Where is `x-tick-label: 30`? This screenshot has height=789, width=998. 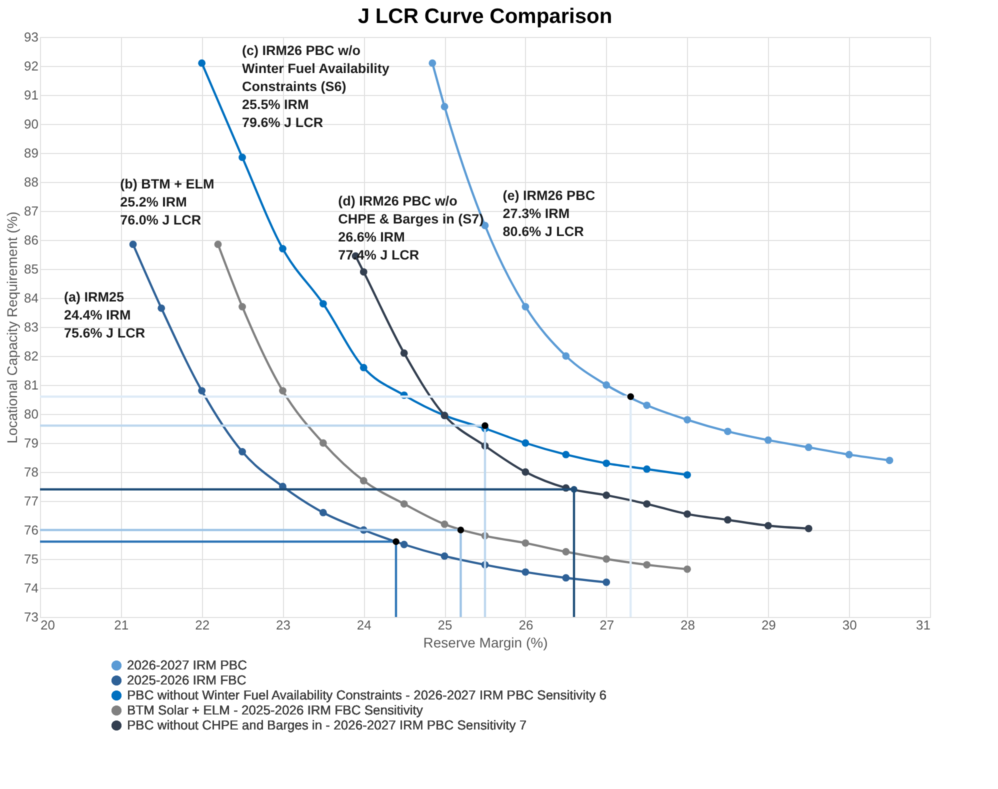
x-tick-label: 30 is located at coordinates (849, 625).